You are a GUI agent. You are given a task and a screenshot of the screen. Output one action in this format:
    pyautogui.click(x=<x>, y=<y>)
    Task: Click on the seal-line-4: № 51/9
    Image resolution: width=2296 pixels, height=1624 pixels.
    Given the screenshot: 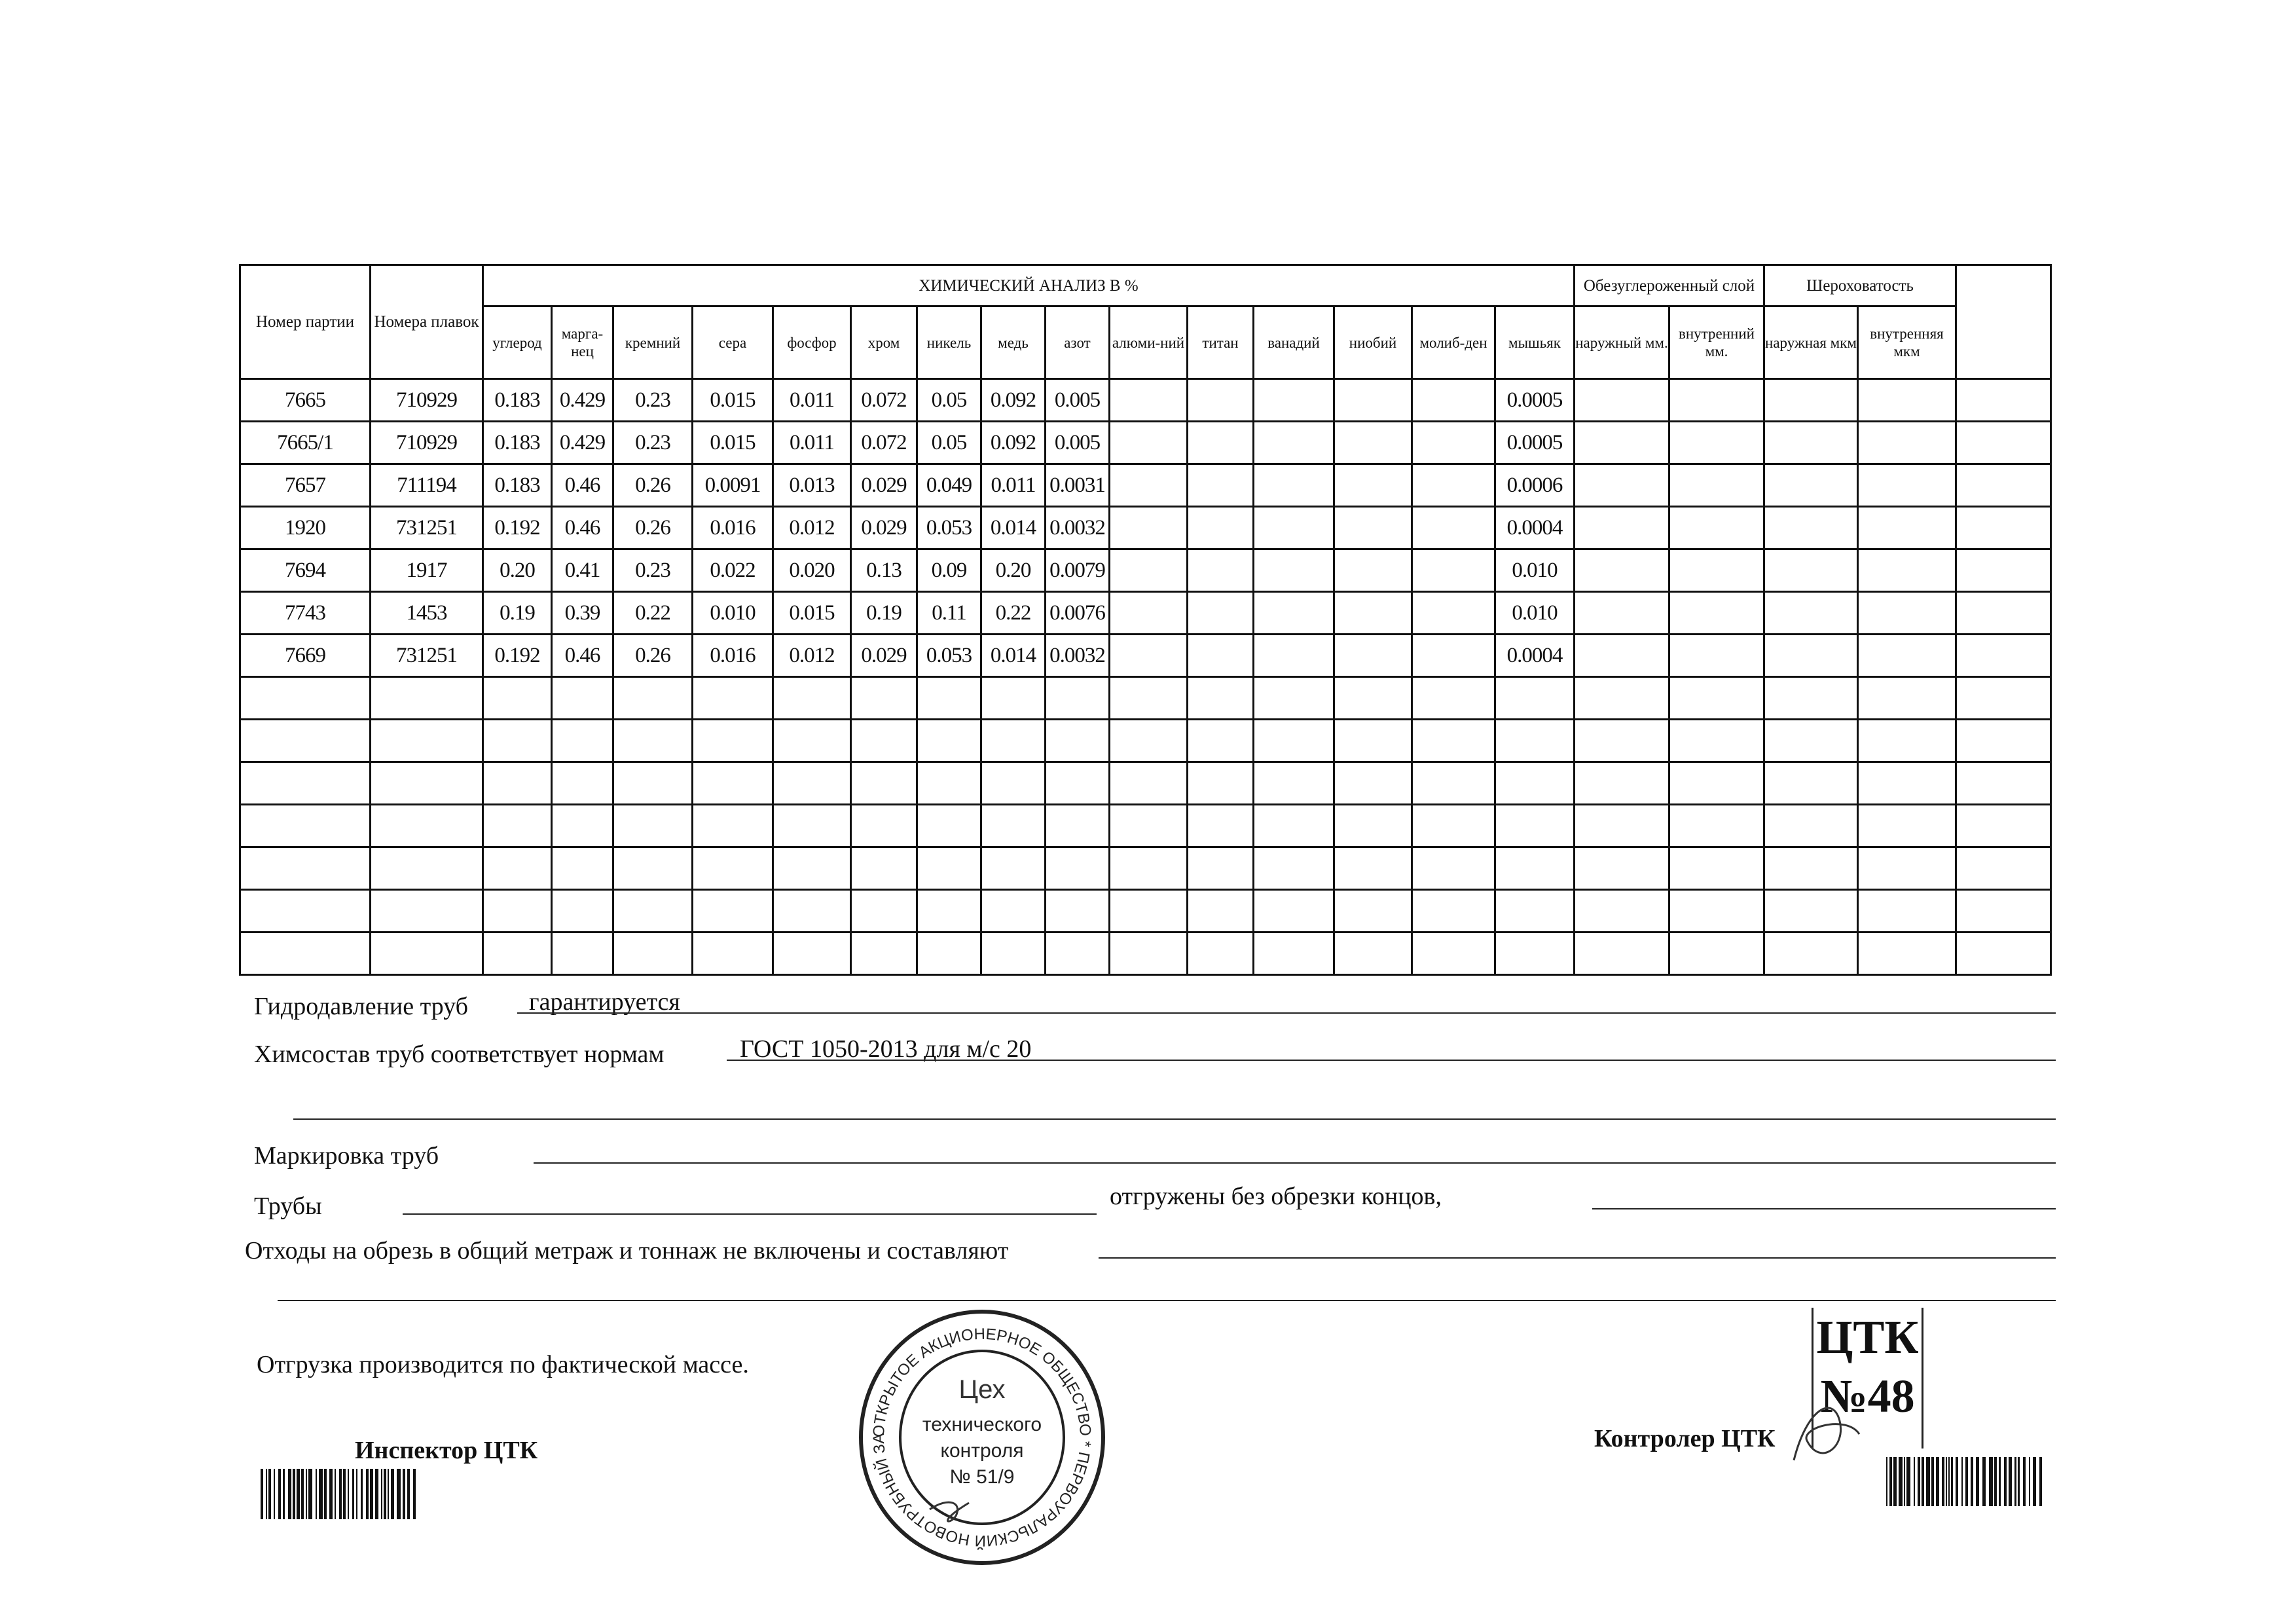 What is the action you would take?
    pyautogui.click(x=982, y=1477)
    